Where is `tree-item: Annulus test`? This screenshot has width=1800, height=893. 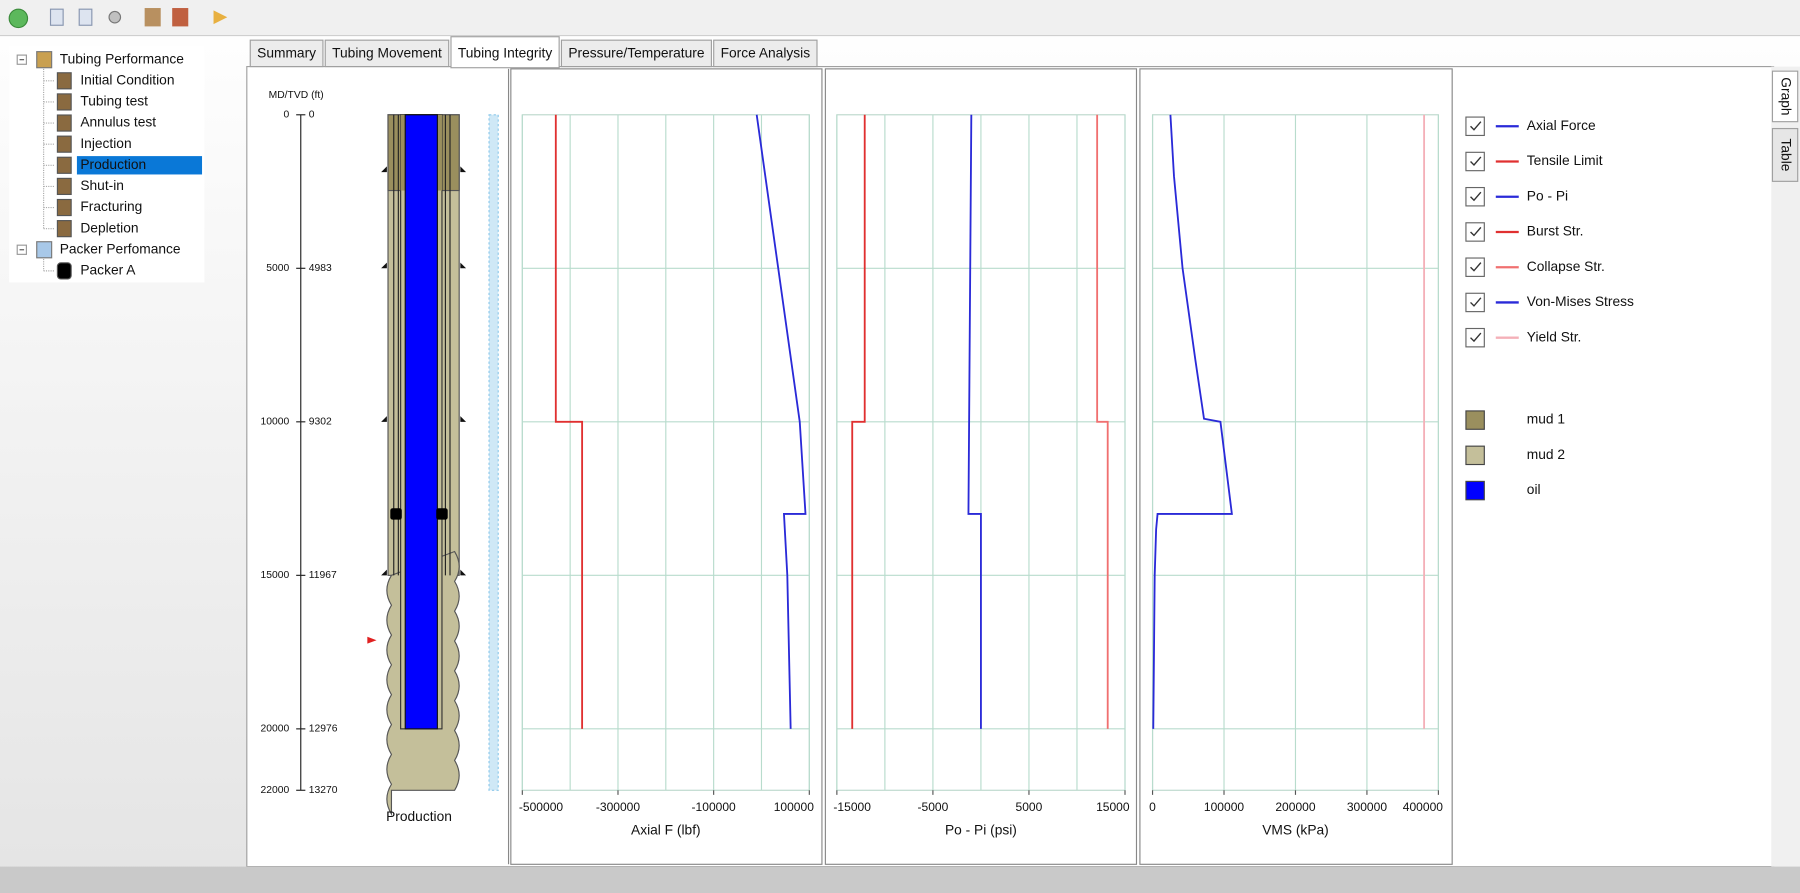
tree-item: Annulus test is located at coordinates (118, 122).